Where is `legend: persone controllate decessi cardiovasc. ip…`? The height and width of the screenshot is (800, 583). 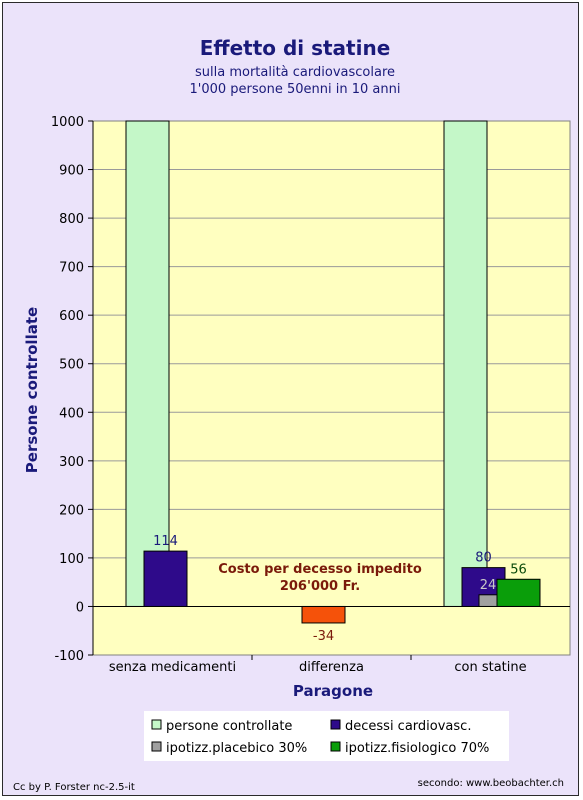
legend: persone controllate decessi cardiovasc. ip… is located at coordinates (326, 736).